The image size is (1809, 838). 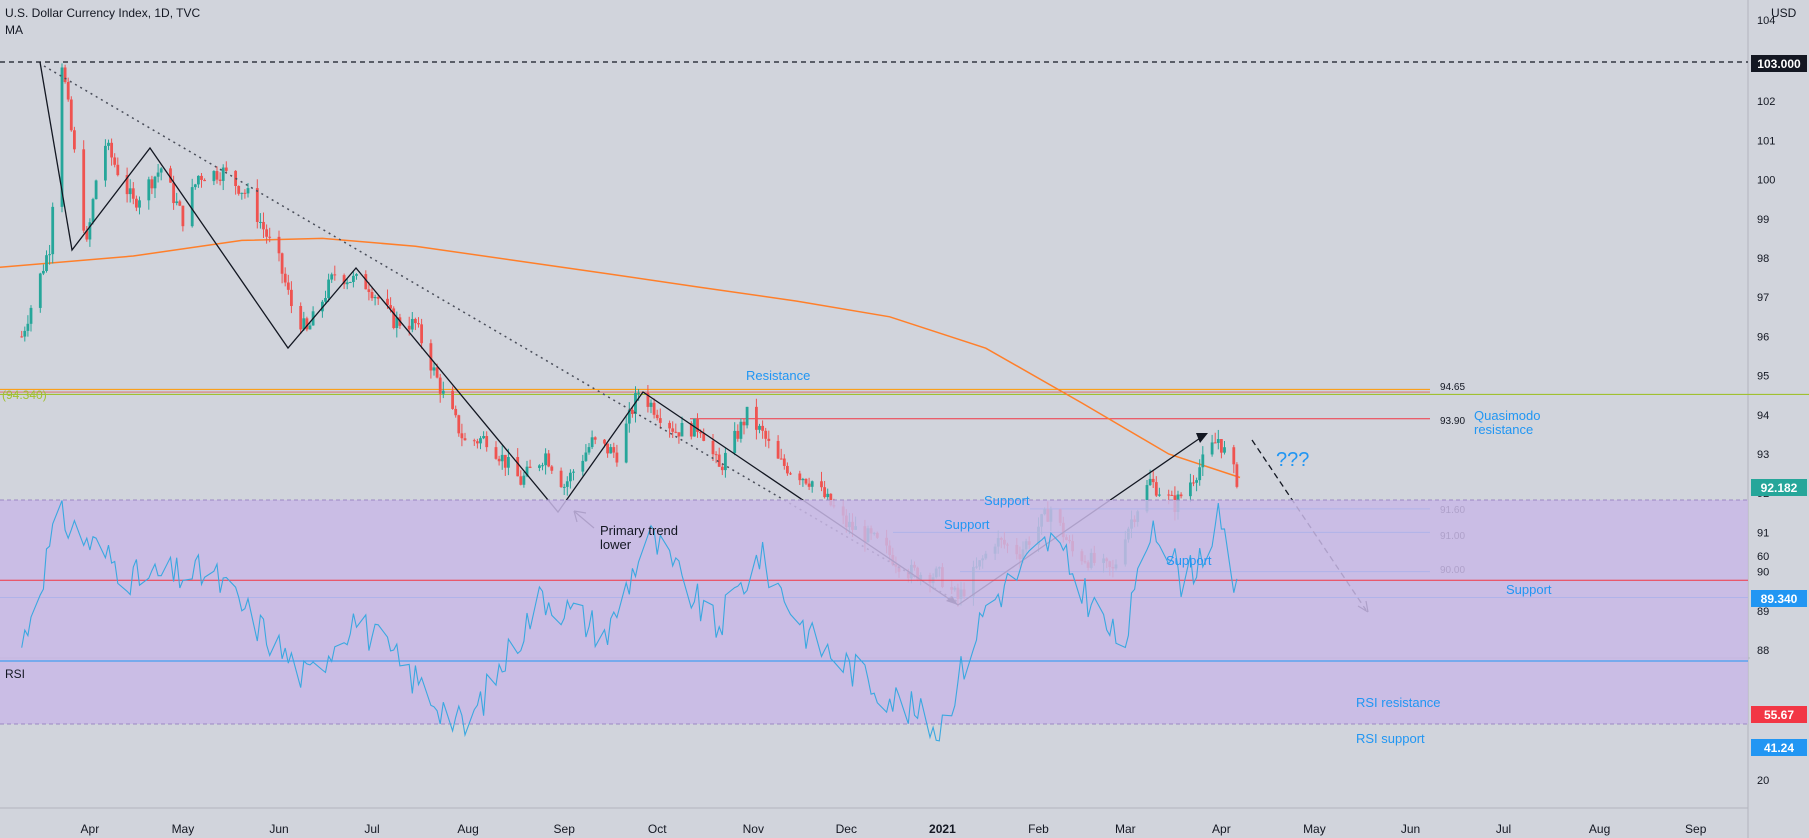 What do you see at coordinates (1779, 748) in the screenshot?
I see `badge-rsi-support-text: 41.24` at bounding box center [1779, 748].